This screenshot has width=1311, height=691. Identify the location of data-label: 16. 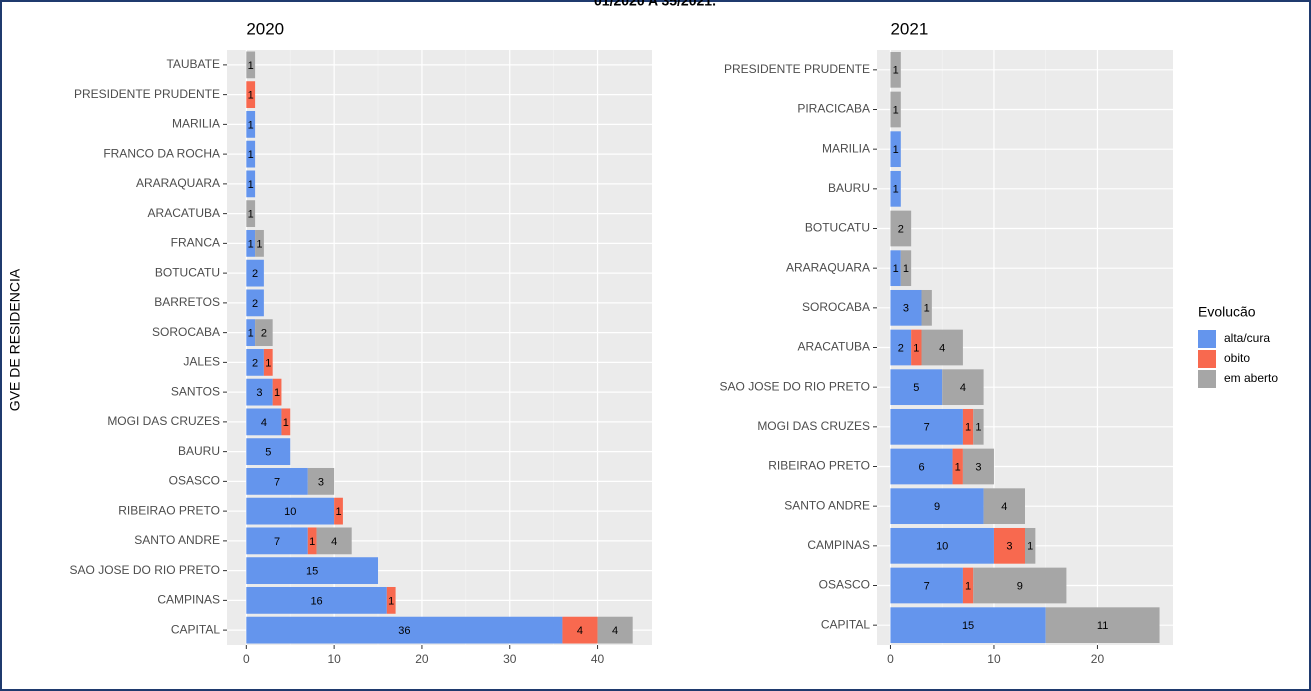
(316, 601).